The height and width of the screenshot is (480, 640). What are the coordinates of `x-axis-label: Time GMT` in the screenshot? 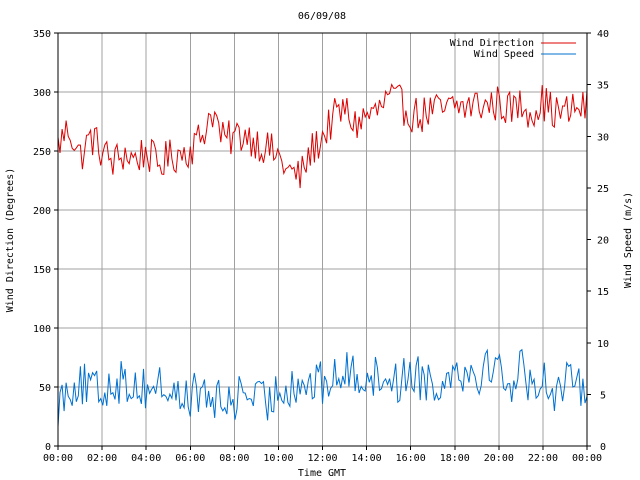 It's located at (322, 473).